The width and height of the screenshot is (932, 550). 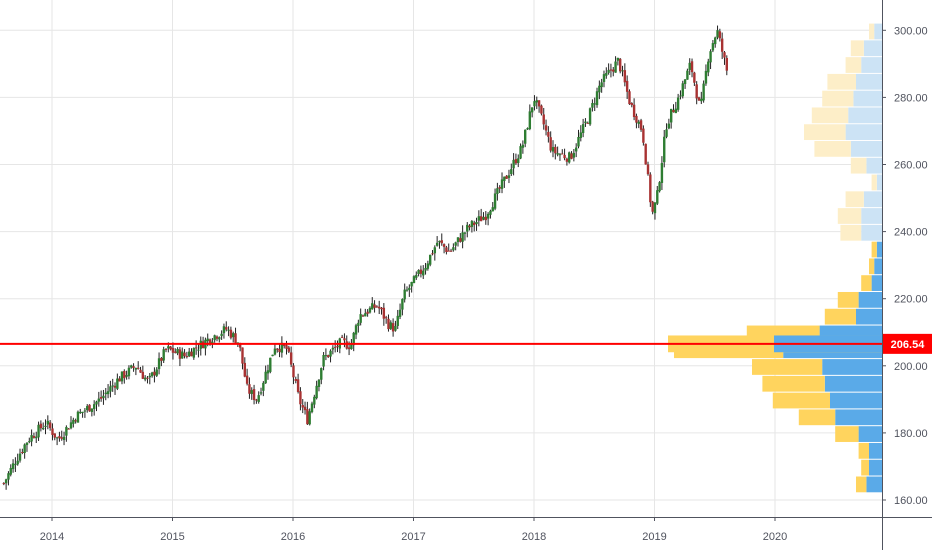 I want to click on y-tick-label: 200.00, so click(x=911, y=367).